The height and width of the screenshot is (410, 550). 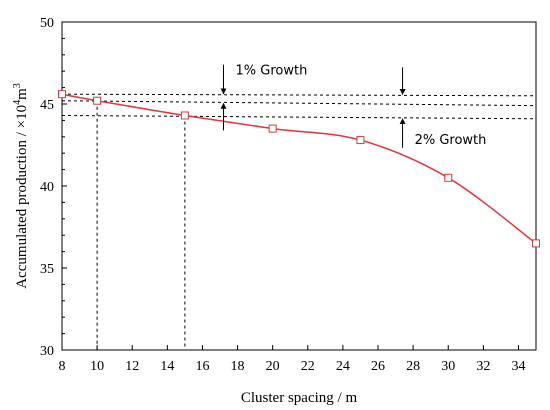 I want to click on annotations: 1% Growth 2% Growth, so click(x=353, y=106).